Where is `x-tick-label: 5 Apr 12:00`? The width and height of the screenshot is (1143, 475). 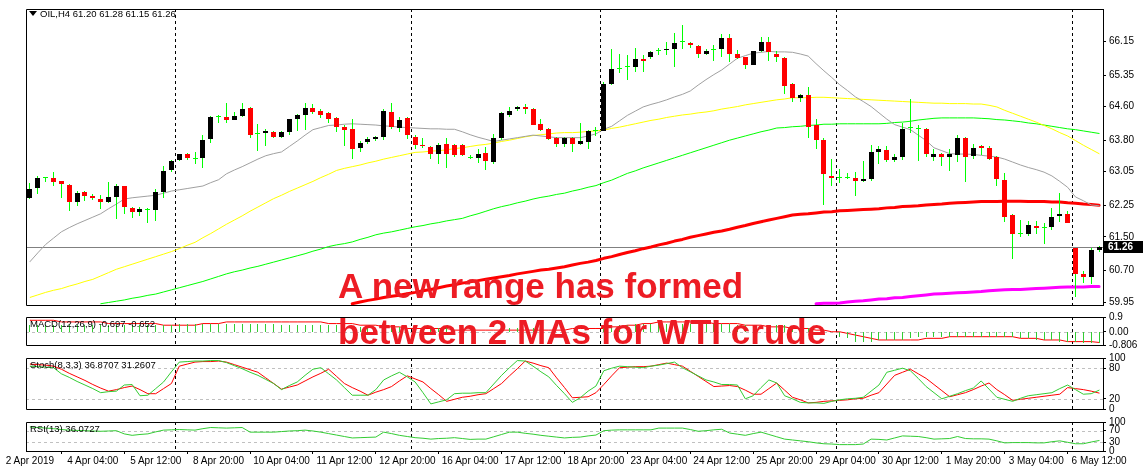
x-tick-label: 5 Apr 12:00 is located at coordinates (156, 460).